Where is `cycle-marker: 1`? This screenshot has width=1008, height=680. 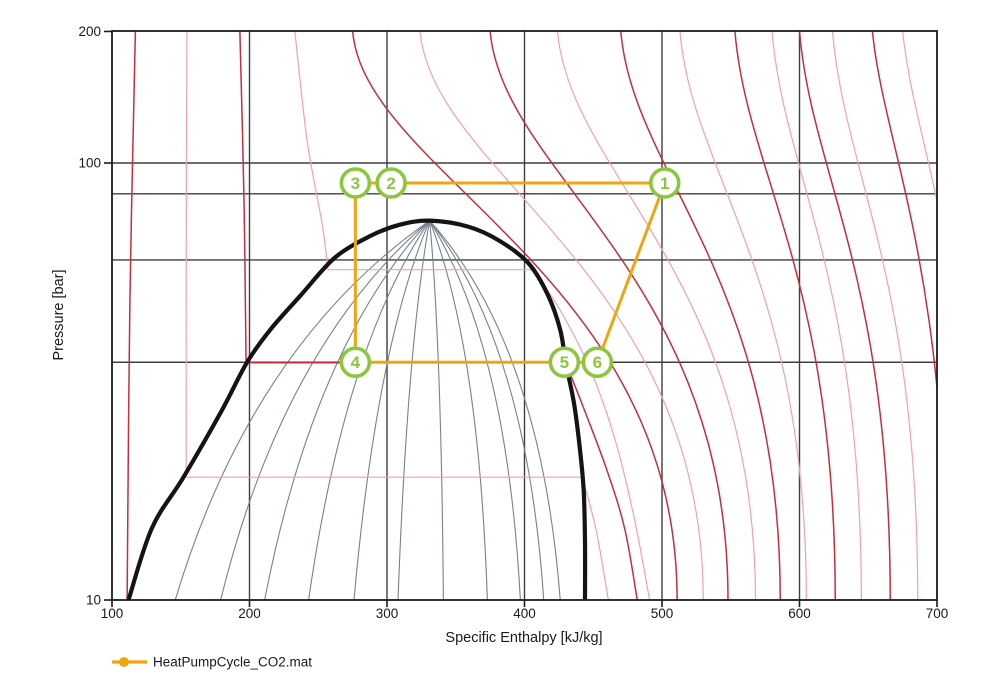
cycle-marker: 1 is located at coordinates (664, 183).